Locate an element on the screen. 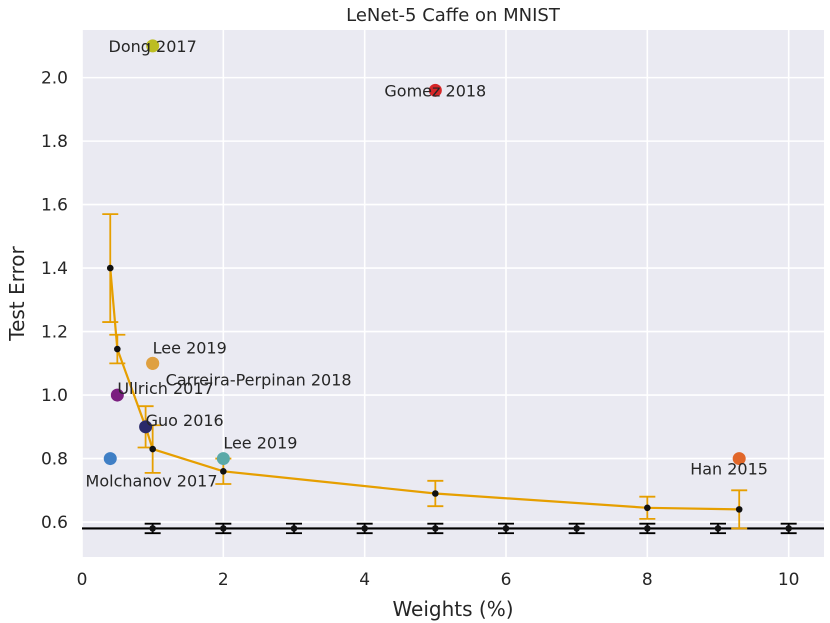  y-tick-label: 1.0 is located at coordinates (54, 396).